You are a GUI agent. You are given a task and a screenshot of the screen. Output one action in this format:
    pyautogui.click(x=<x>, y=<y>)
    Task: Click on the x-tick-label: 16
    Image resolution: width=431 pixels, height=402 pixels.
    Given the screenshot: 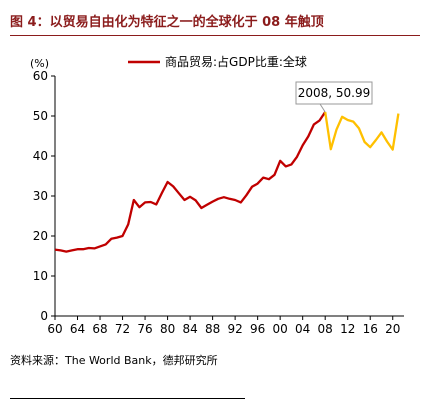 What is the action you would take?
    pyautogui.click(x=370, y=329)
    